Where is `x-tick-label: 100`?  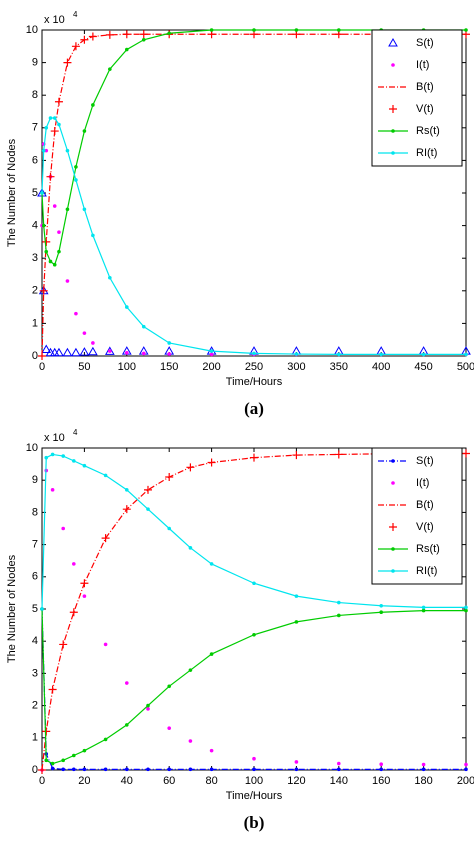 x-tick-label: 100 is located at coordinates (127, 367).